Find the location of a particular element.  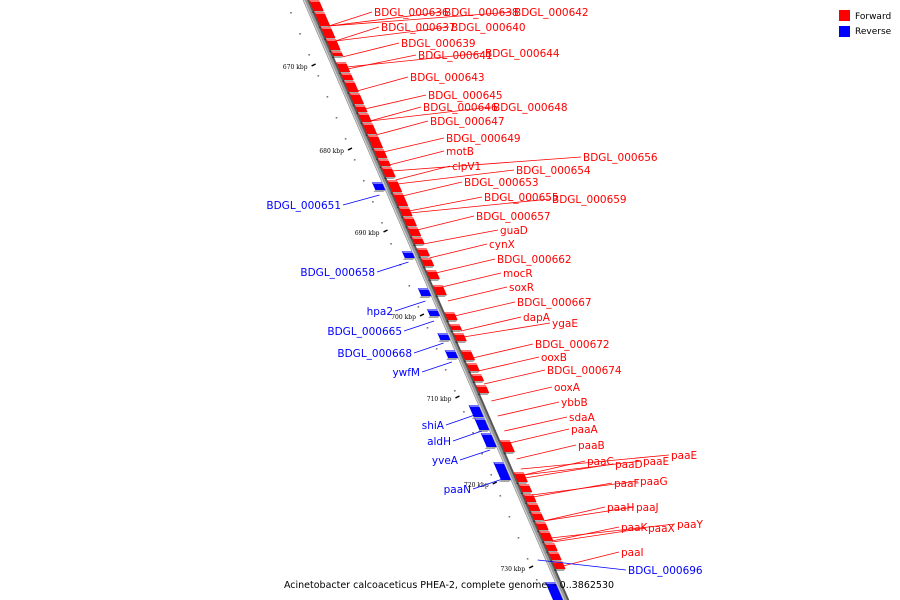

gene-label-forward: BDGL_000638 is located at coordinates (481, 13).